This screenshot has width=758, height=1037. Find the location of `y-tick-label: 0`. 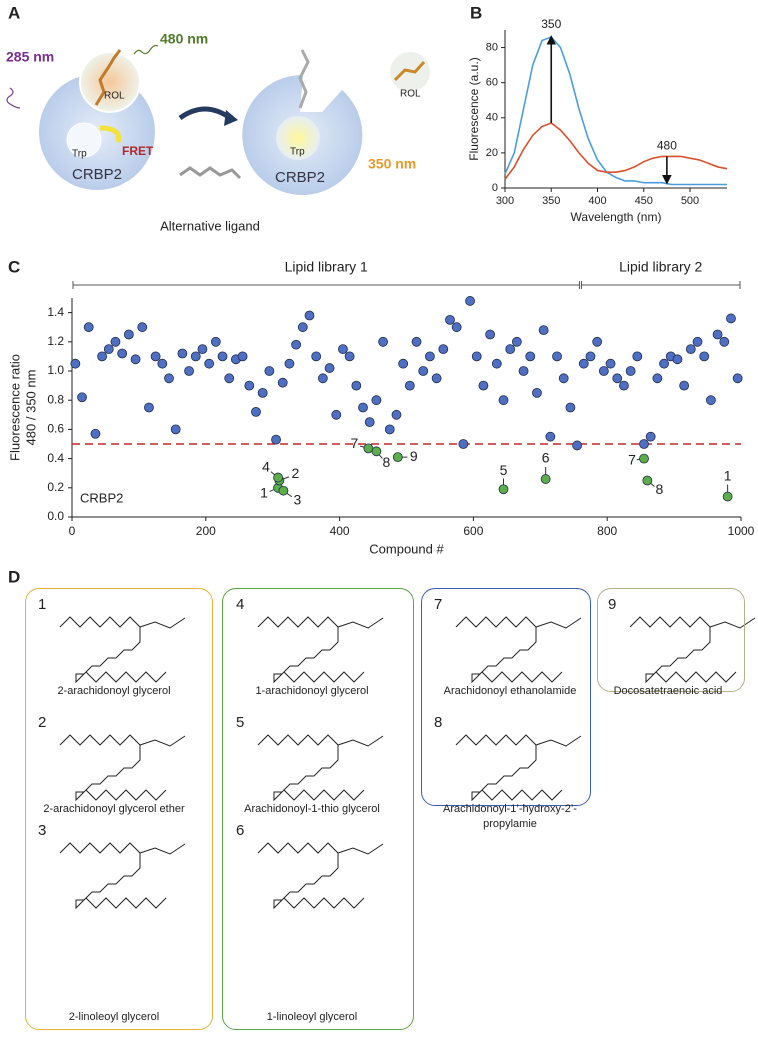

y-tick-label: 0 is located at coordinates (495, 188).